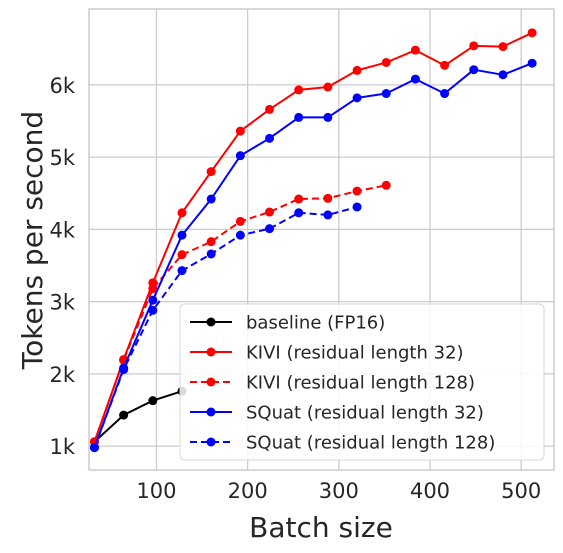 This screenshot has width=563, height=553. Describe the element at coordinates (138, 416) in the screenshot. I see `series-line` at that location.